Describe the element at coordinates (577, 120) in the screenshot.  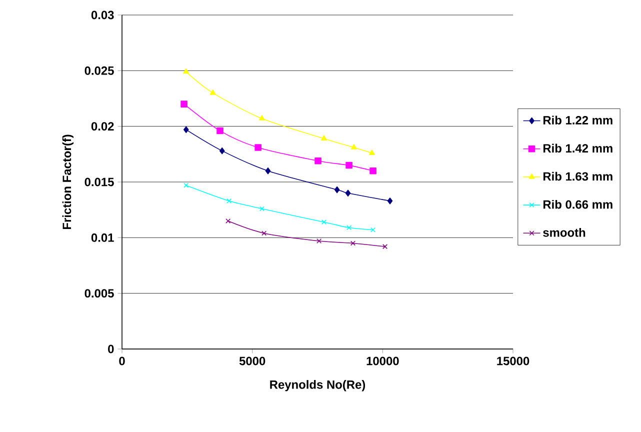
I see `legend-label: Rib 1.22 mm` at that location.